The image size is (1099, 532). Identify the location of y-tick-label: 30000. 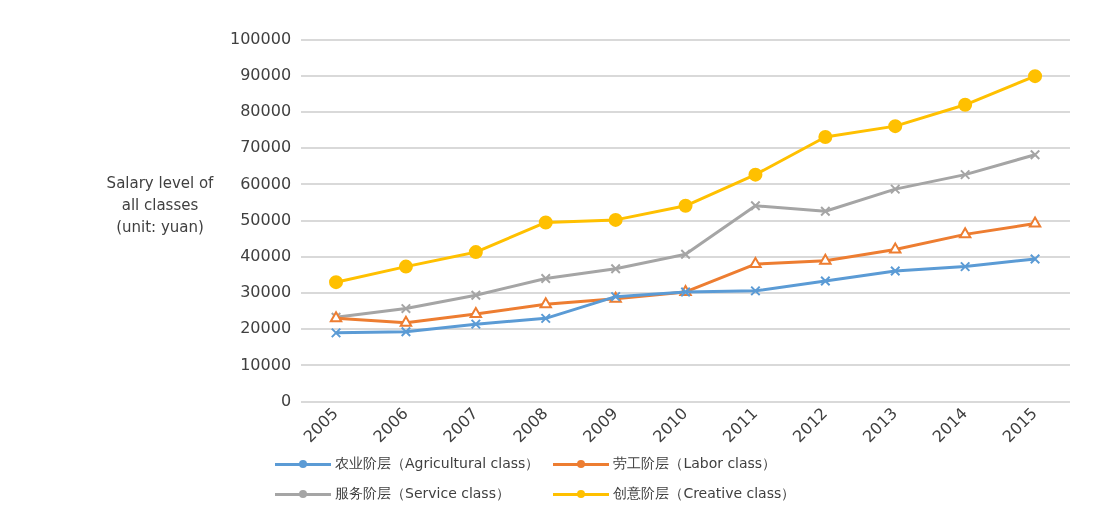
(266, 292).